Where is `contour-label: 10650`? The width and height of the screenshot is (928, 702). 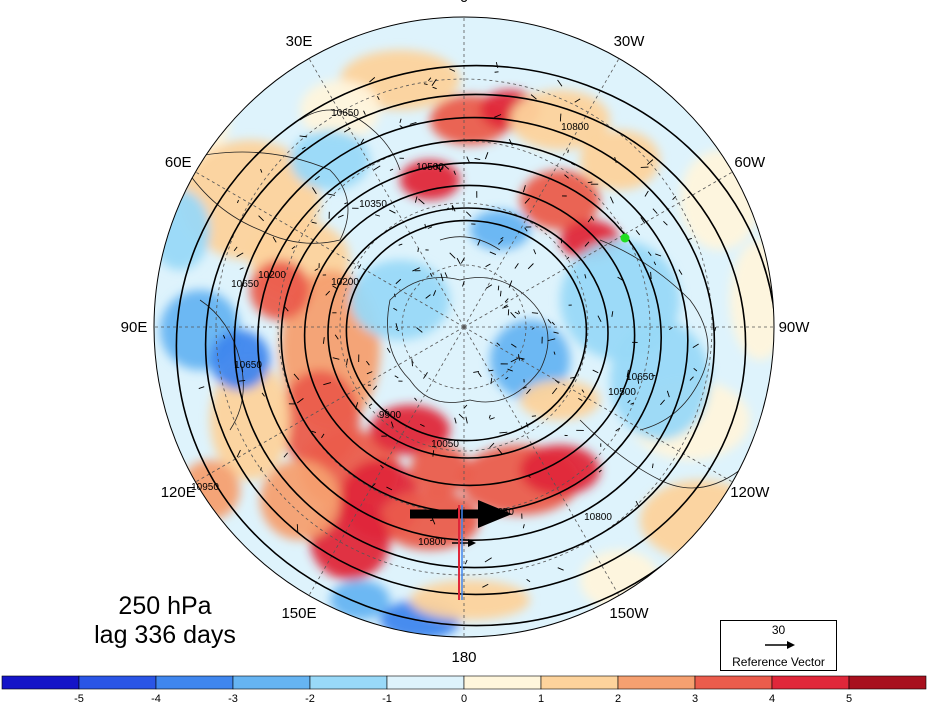 contour-label: 10650 is located at coordinates (345, 113).